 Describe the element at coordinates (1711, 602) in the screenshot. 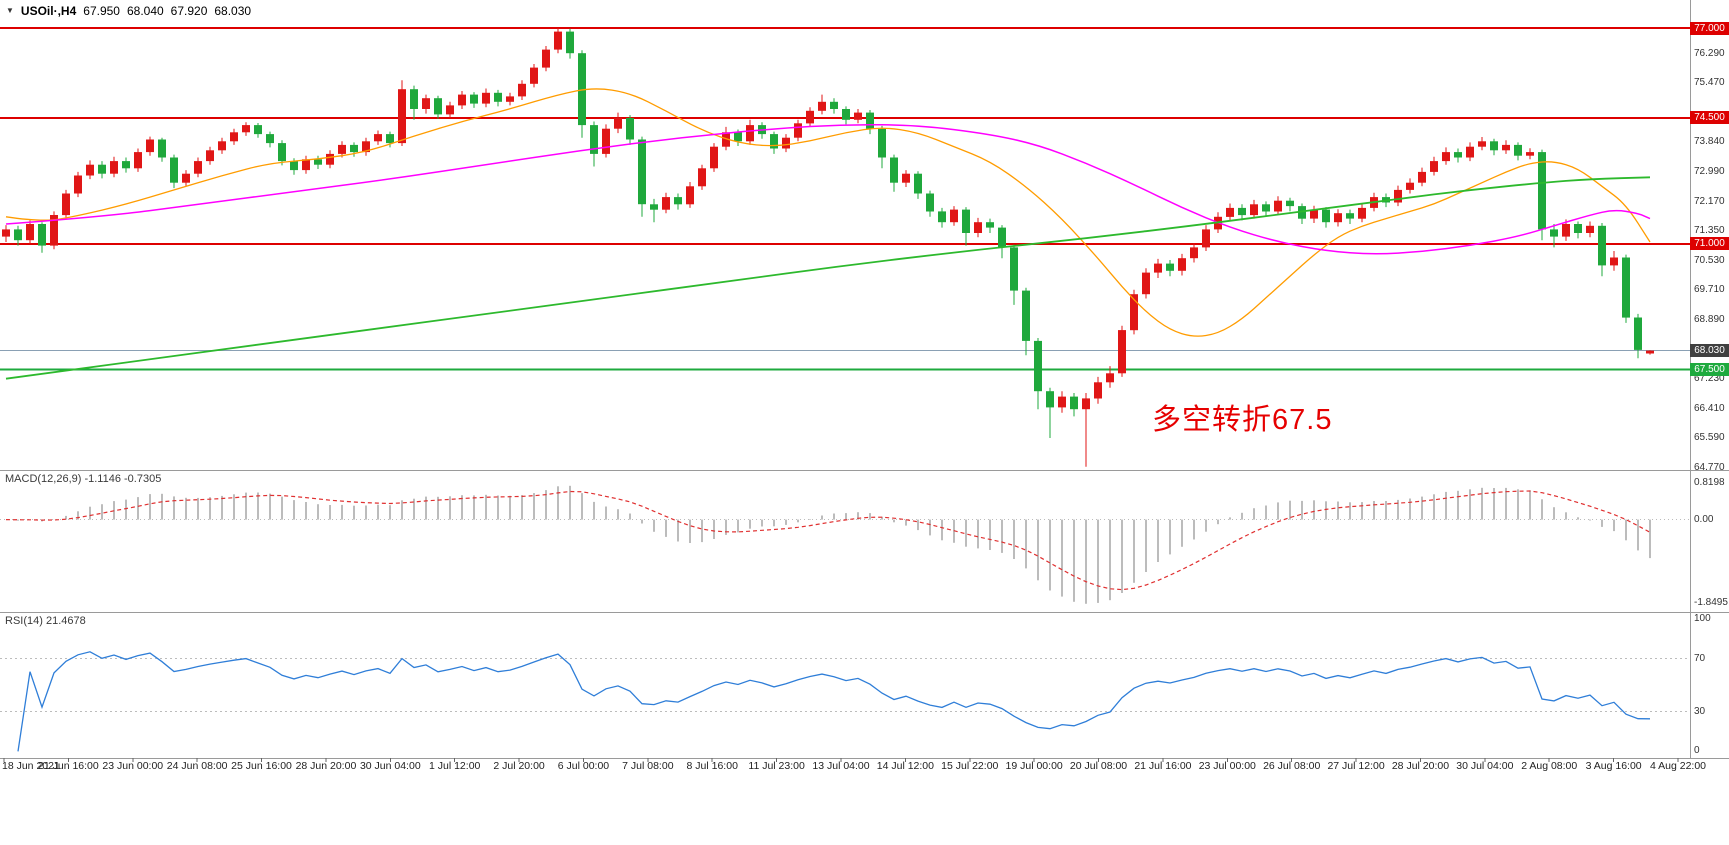

I see `macd-axis-label: -1.8495` at that location.